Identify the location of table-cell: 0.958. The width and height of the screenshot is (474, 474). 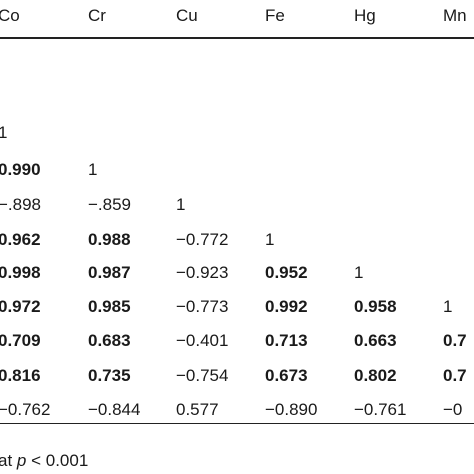
(375, 306).